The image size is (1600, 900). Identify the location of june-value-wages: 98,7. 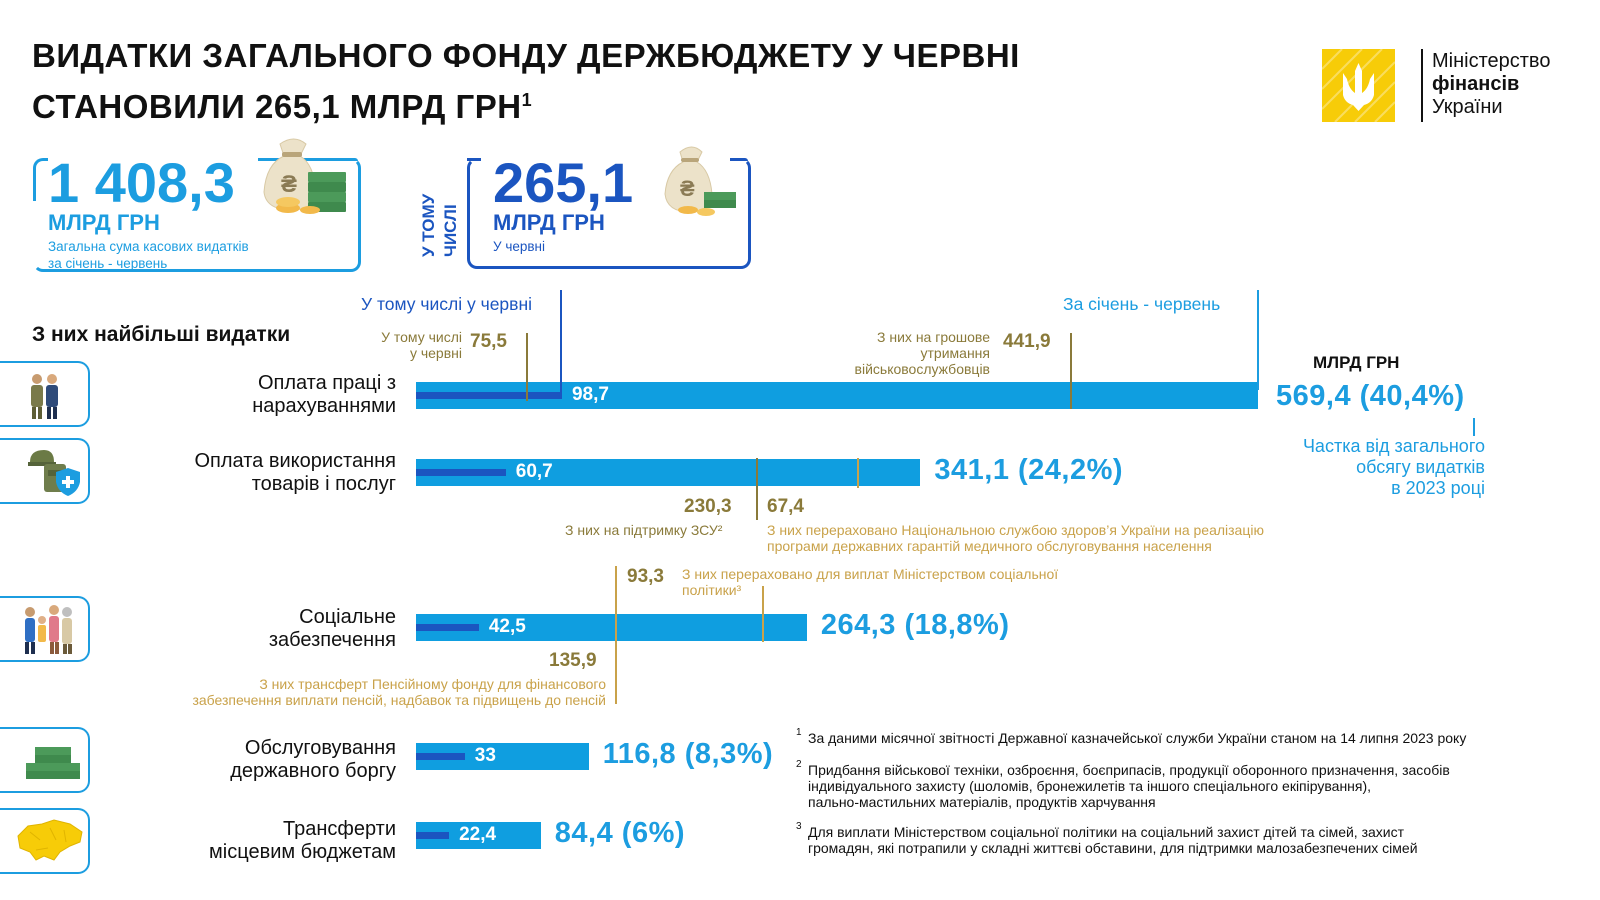
(590, 394).